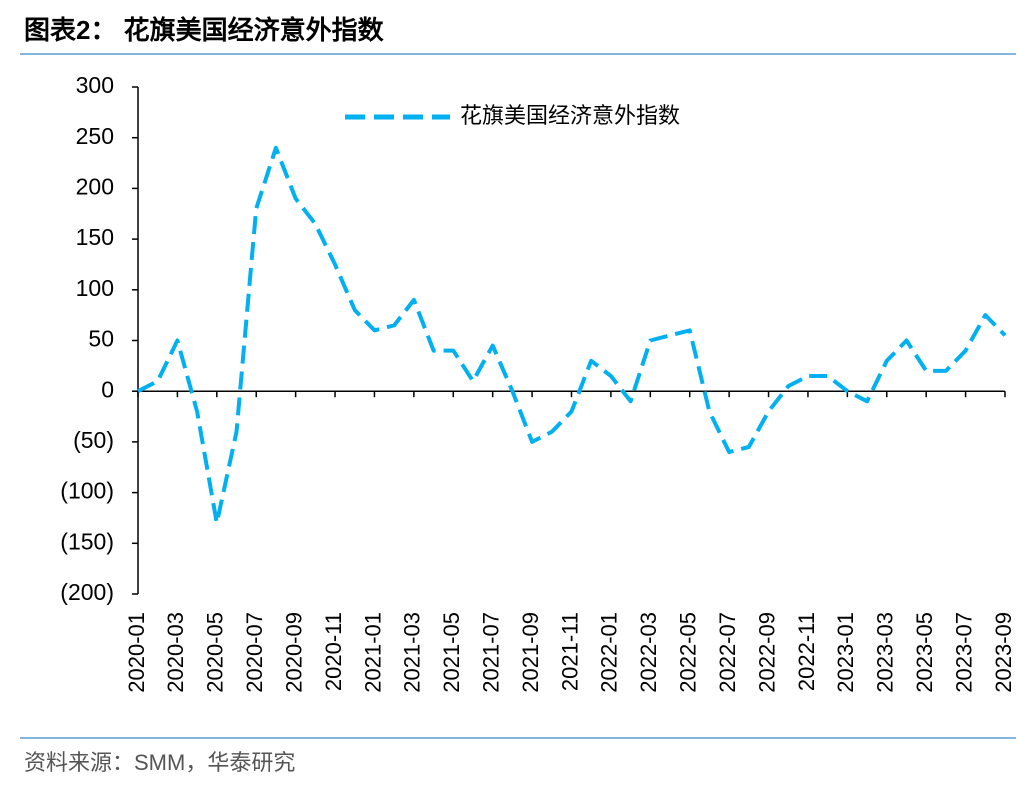  I want to click on x-tick-label: 2022-03, so click(648, 652).